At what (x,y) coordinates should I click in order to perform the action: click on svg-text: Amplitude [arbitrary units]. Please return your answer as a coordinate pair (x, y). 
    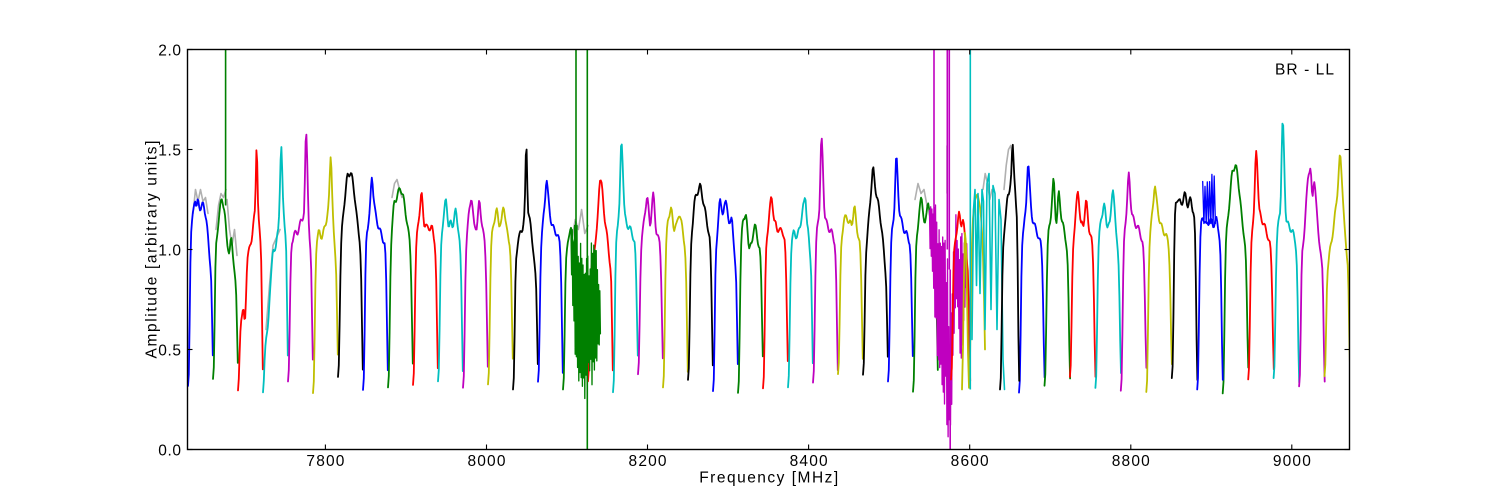
    Looking at the image, I should click on (152, 250).